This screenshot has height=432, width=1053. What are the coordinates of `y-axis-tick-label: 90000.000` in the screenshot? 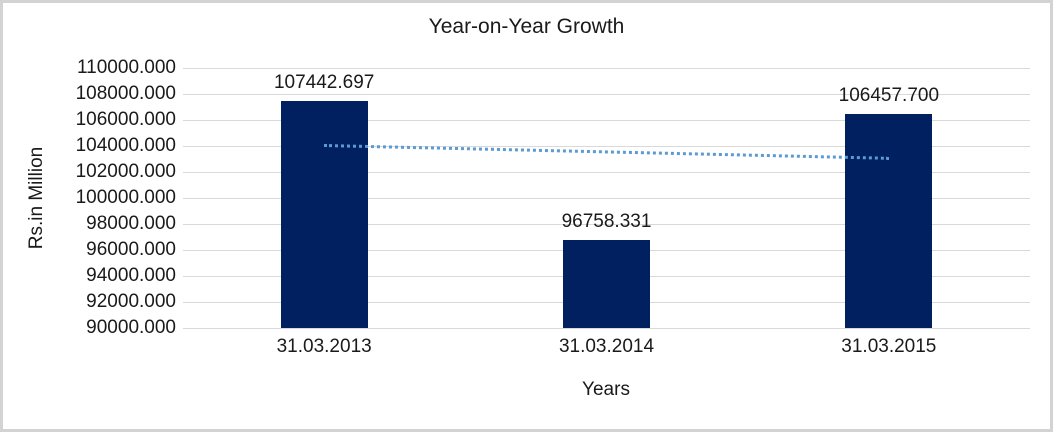 It's located at (131, 327).